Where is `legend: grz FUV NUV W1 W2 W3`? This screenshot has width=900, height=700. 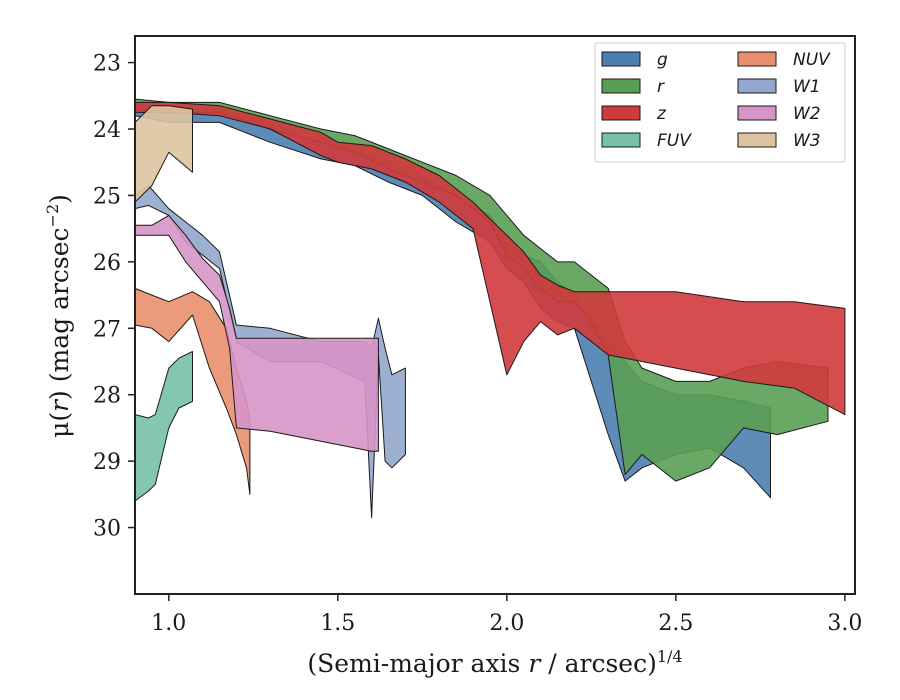 legend: grz FUV NUV W1 W2 W3 is located at coordinates (720, 102).